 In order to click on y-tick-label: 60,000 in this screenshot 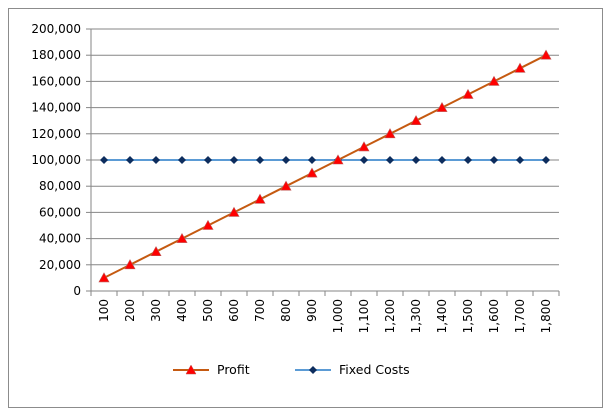, I will do `click(60, 212)`.